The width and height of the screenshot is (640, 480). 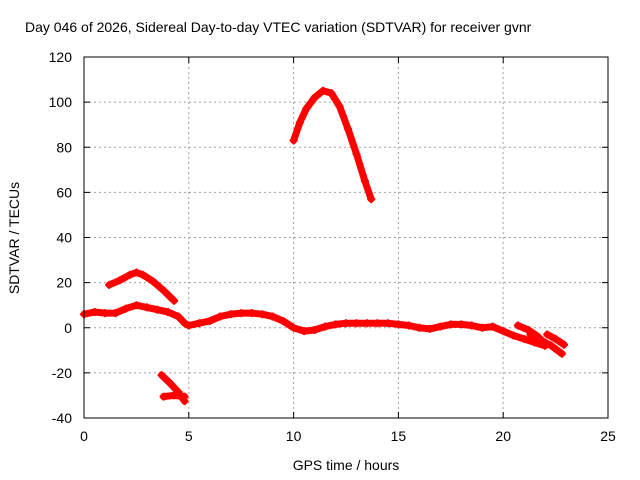 I want to click on series-arc-main, so click(x=314, y=325).